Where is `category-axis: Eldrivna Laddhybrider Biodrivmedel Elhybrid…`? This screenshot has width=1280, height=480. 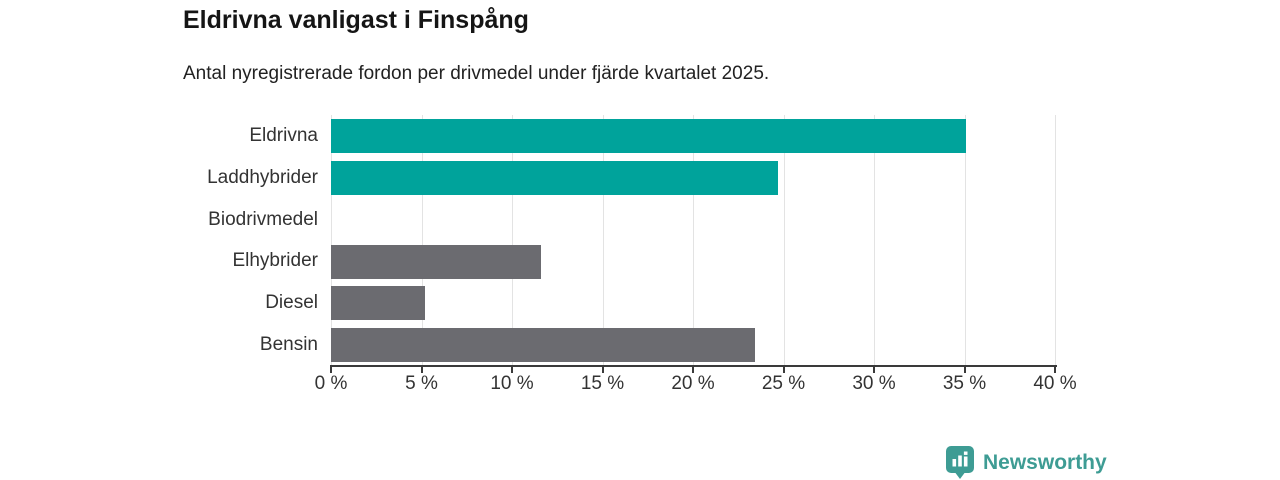 category-axis: Eldrivna Laddhybrider Biodrivmedel Elhybrid… is located at coordinates (159, 240).